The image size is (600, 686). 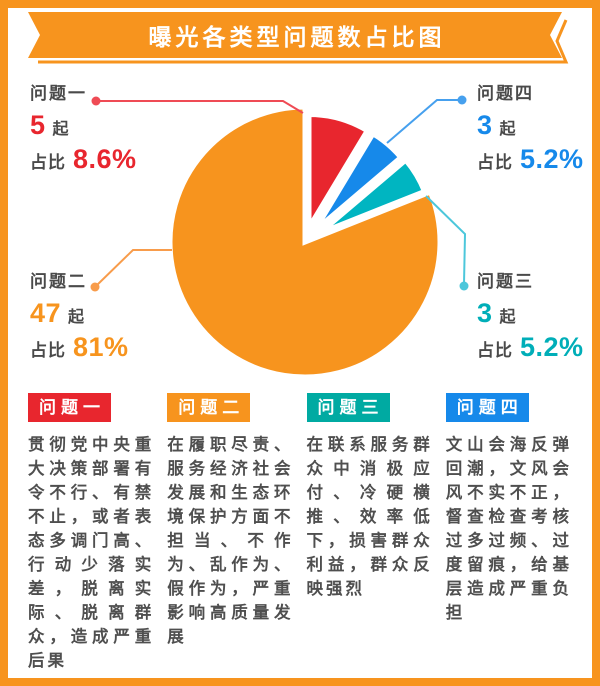 What do you see at coordinates (58, 93) in the screenshot?
I see `callout-title: 问题一` at bounding box center [58, 93].